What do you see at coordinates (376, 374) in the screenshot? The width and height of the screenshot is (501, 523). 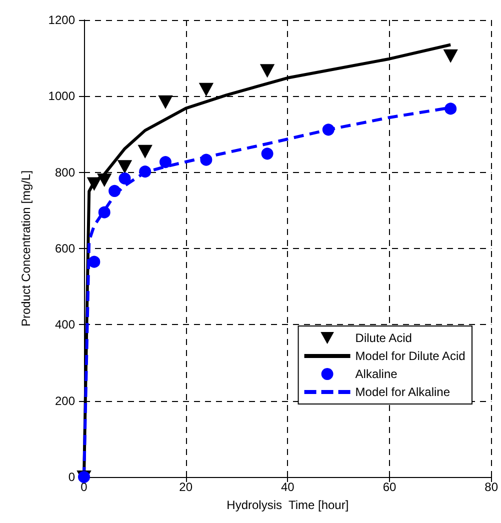 I see `legend-label: Alkaline` at bounding box center [376, 374].